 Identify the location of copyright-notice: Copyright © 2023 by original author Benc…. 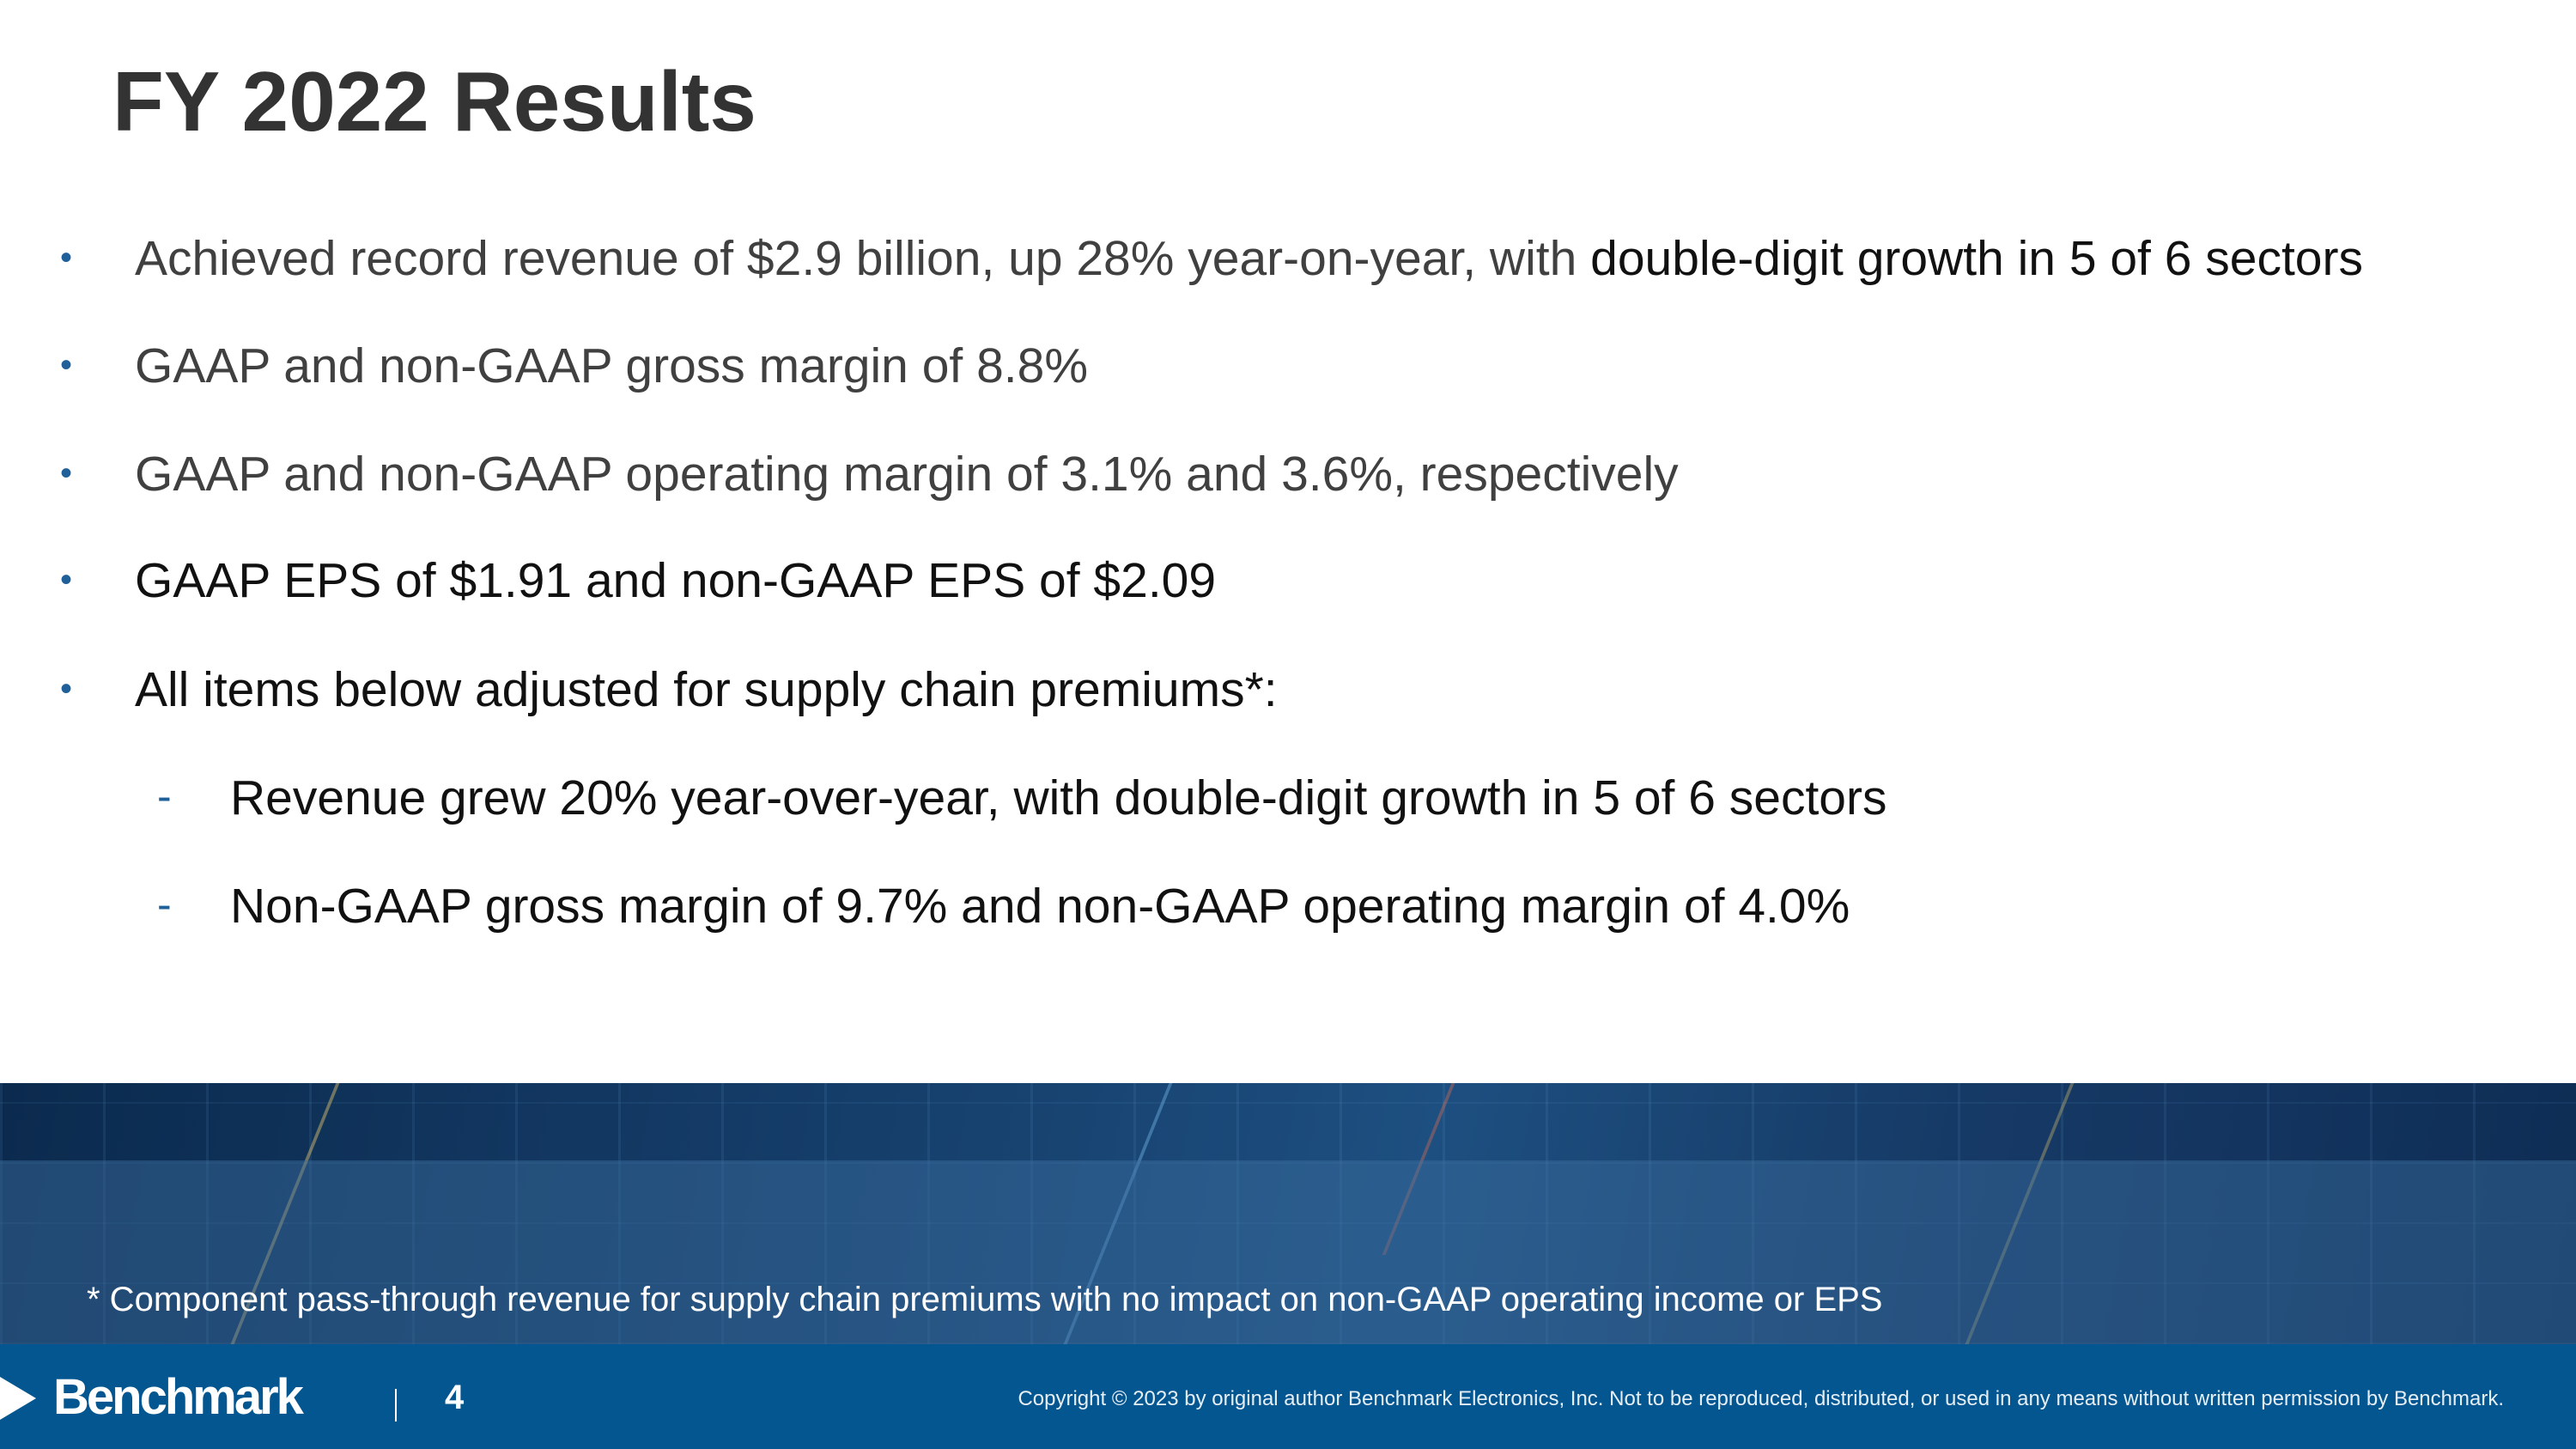
(1761, 1398).